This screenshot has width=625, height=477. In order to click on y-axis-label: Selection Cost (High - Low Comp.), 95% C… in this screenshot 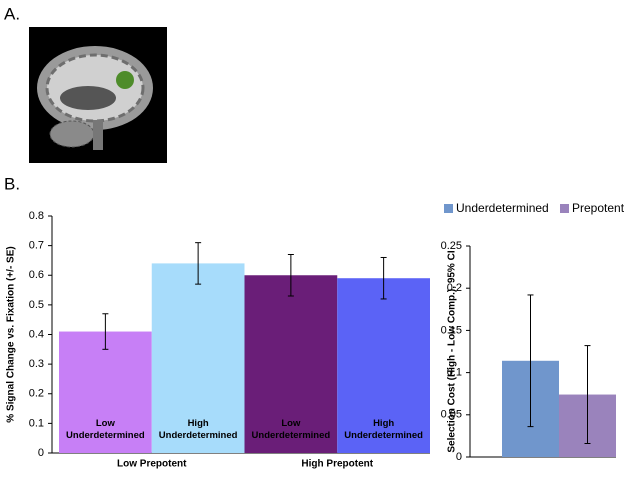, I will do `click(452, 351)`.